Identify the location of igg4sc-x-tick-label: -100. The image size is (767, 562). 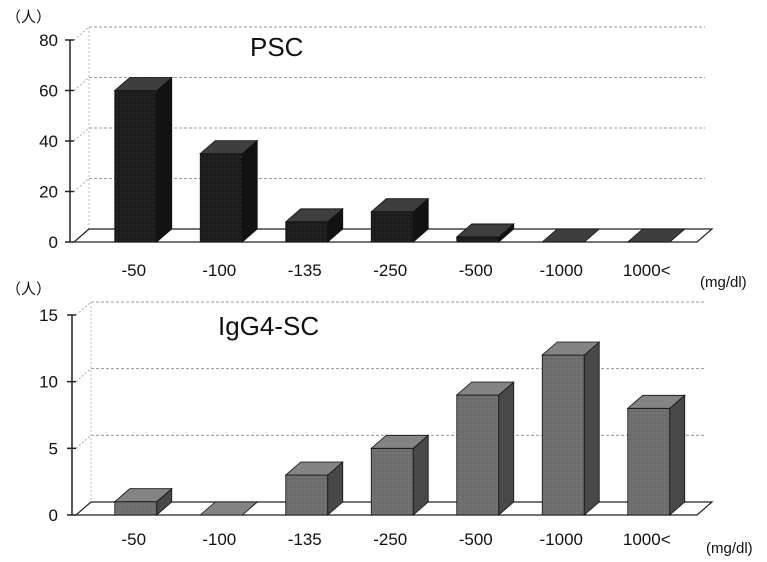
(219, 539).